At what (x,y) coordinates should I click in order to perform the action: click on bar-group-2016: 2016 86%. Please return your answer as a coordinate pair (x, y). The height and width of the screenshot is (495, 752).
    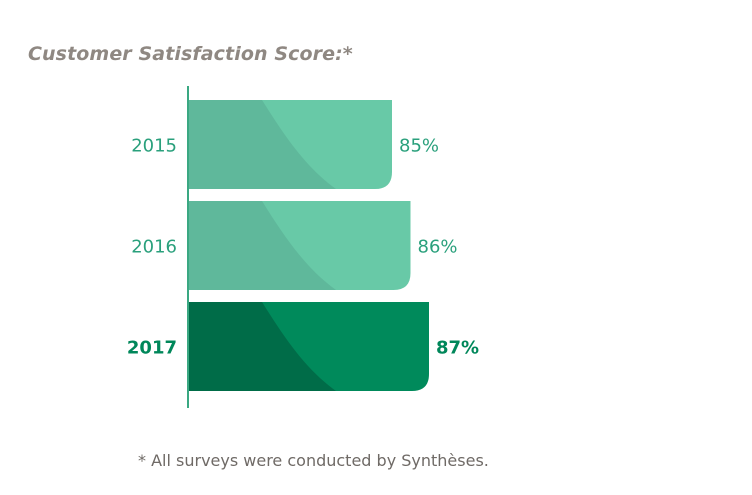
    Looking at the image, I should click on (294, 245).